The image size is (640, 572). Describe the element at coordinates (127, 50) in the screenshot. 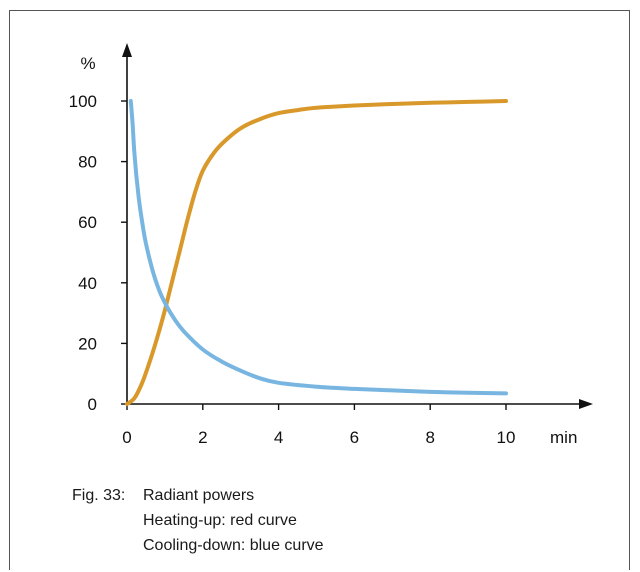

I see `y-axis-arrow` at that location.